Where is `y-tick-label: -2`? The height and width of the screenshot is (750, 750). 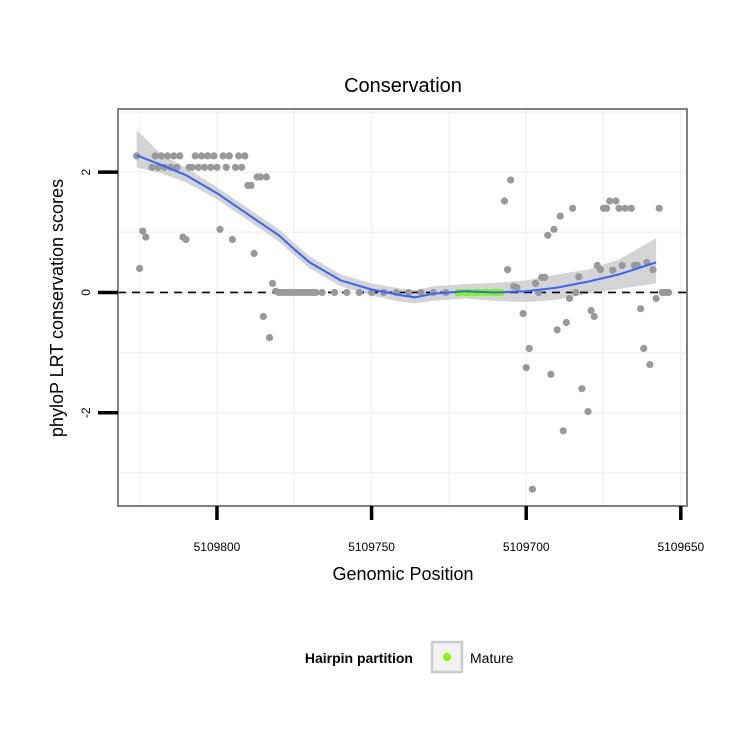 y-tick-label: -2 is located at coordinates (86, 412).